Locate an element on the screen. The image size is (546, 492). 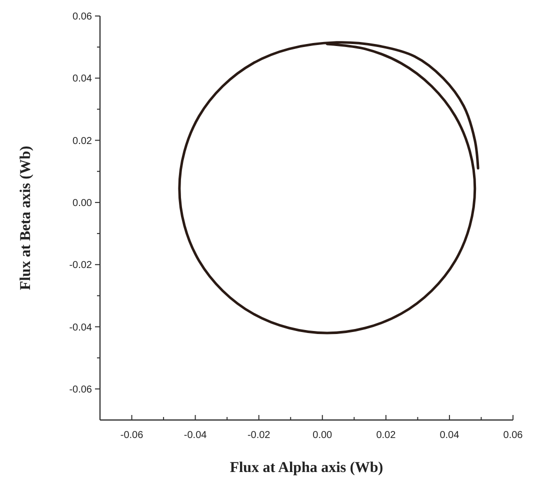
y-tick-label: 0.00 is located at coordinates (82, 203).